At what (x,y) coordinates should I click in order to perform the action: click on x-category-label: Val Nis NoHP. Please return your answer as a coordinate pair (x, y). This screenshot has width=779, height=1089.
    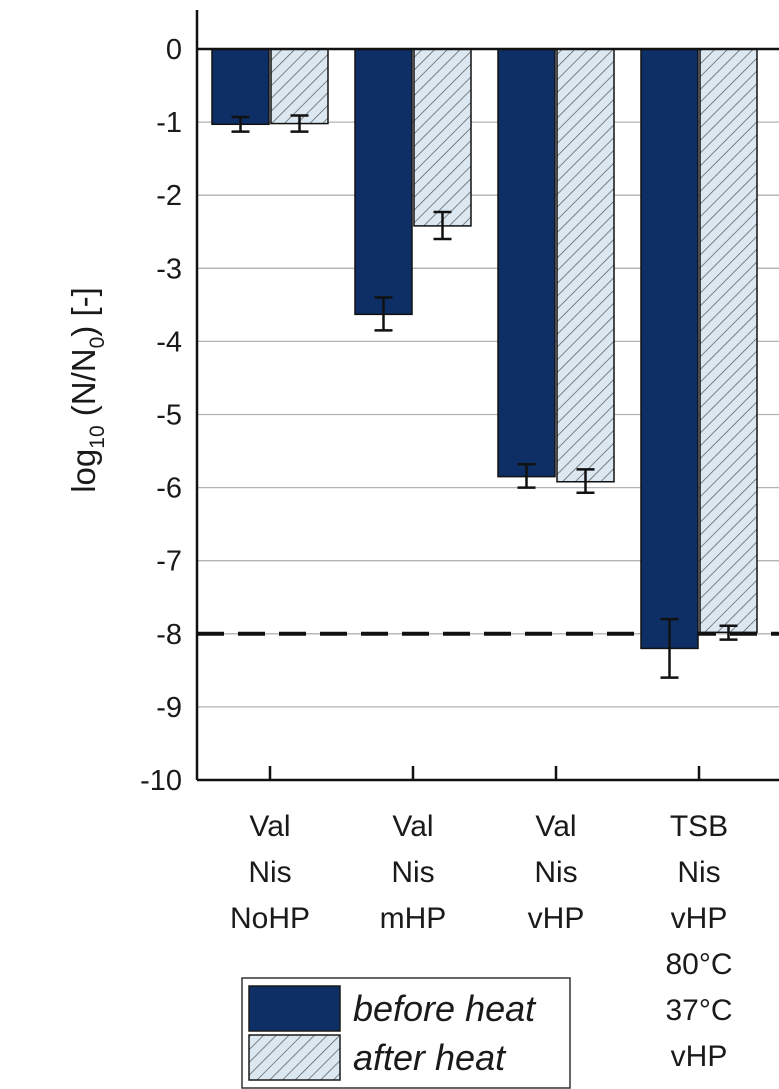
    Looking at the image, I should click on (270, 872).